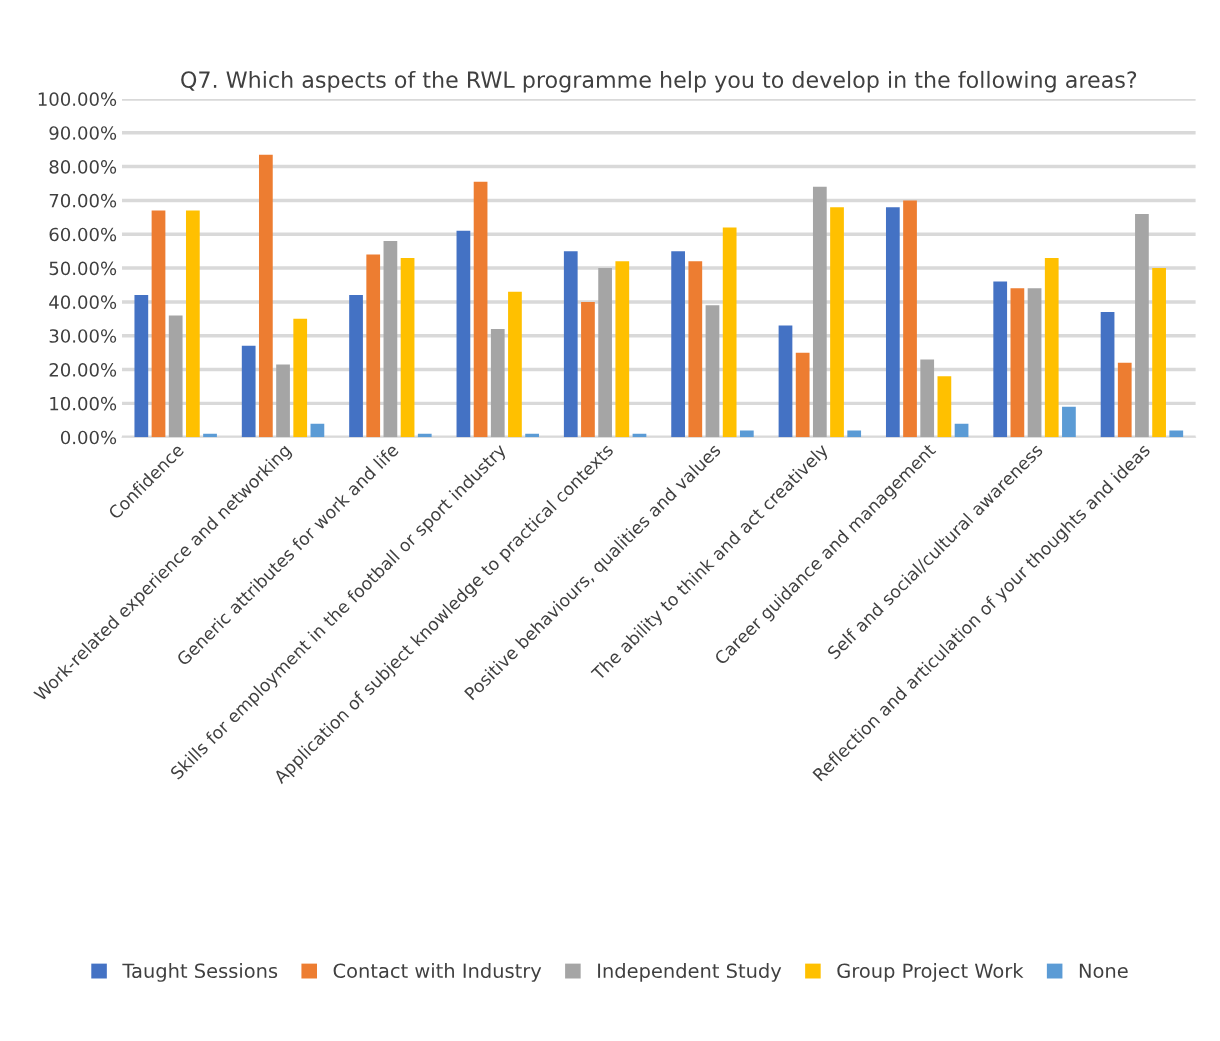 Image resolution: width=1220 pixels, height=1041 pixels. I want to click on y-tick-label: 60.00%, so click(83, 234).